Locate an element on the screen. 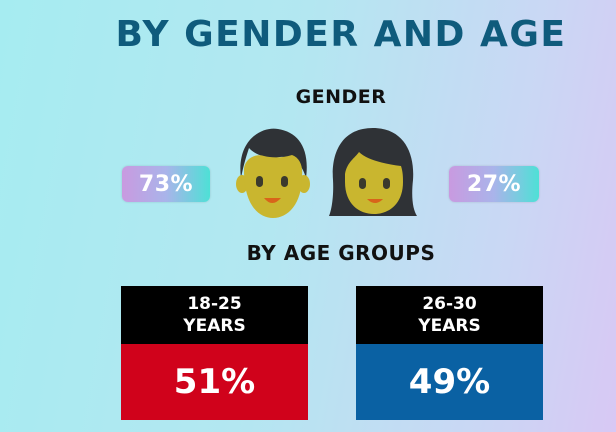 Image resolution: width=616 pixels, height=432 pixels. male-face-icon is located at coordinates (273, 173).